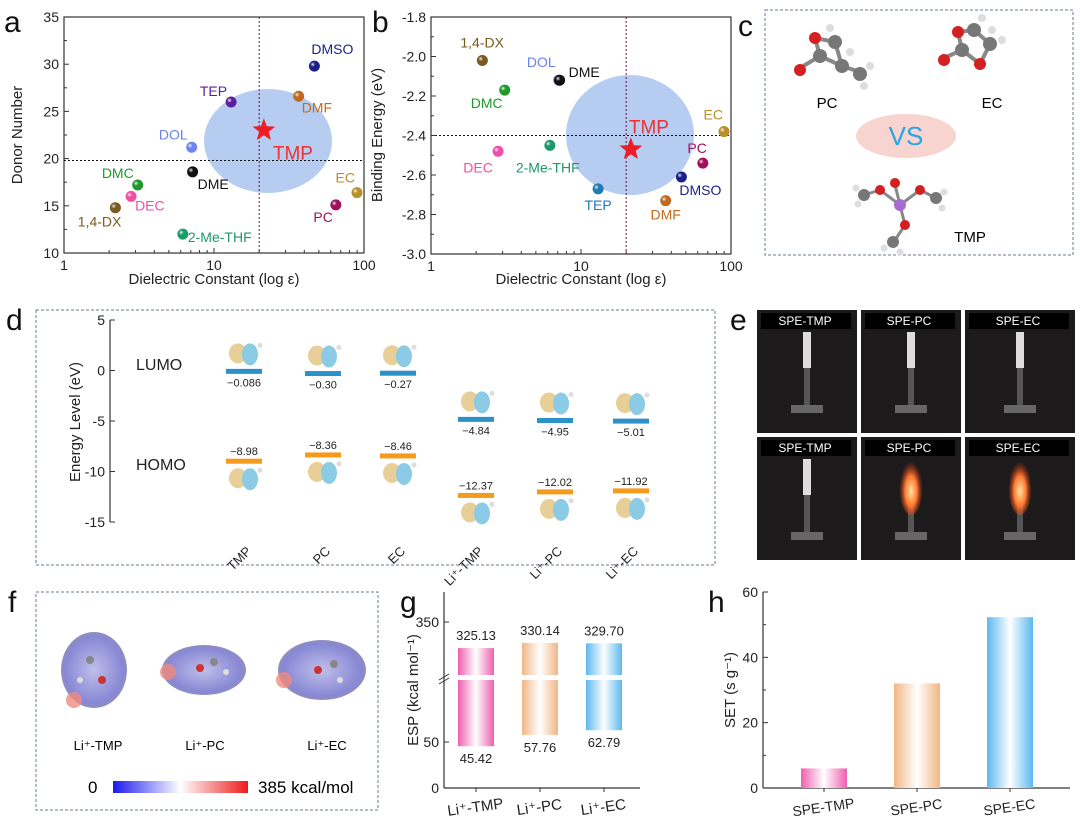 This screenshot has width=1080, height=827. I want to click on x-tick-label: 10, so click(214, 265).